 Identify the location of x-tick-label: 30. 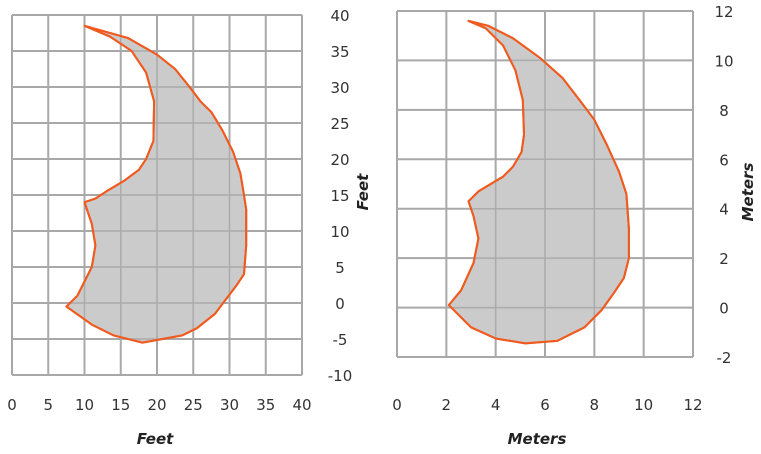
(229, 405).